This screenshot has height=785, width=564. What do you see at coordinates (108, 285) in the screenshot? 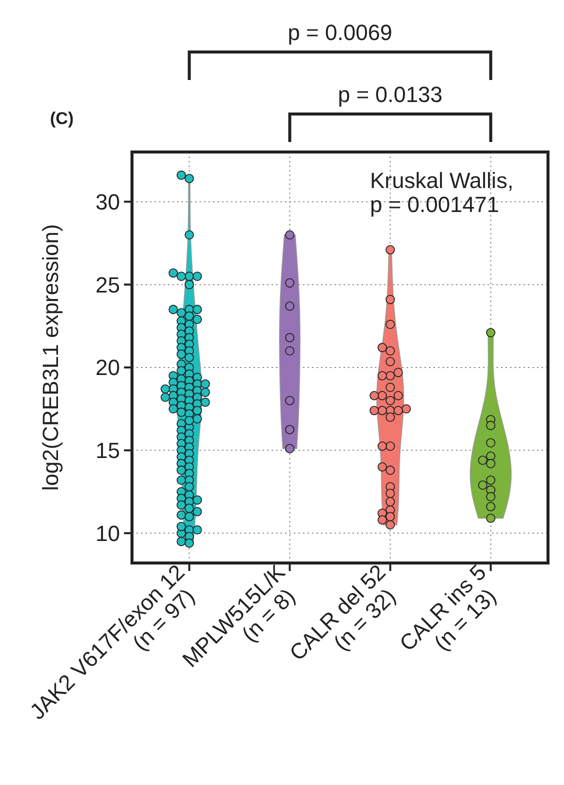
I see `y-tick-label: 25` at bounding box center [108, 285].